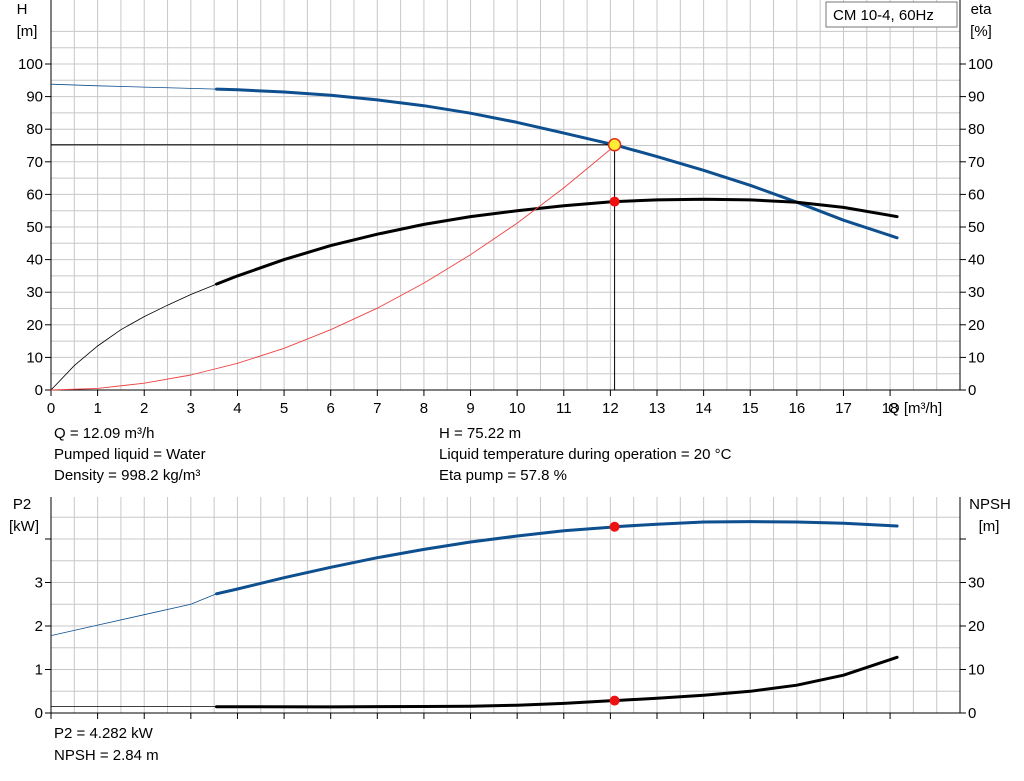 The height and width of the screenshot is (781, 1024). What do you see at coordinates (976, 194) in the screenshot?
I see `top-right-tick-label: 60` at bounding box center [976, 194].